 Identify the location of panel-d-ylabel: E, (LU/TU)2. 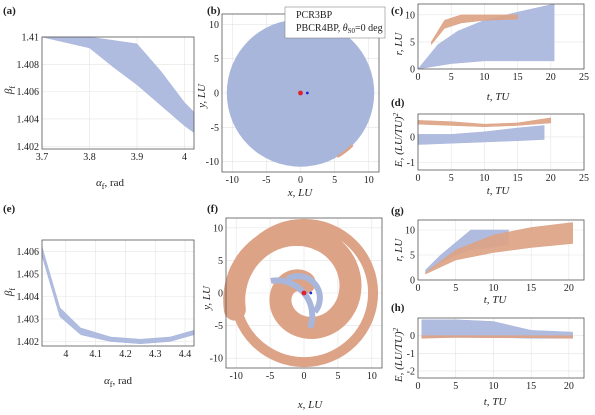
(398, 140).